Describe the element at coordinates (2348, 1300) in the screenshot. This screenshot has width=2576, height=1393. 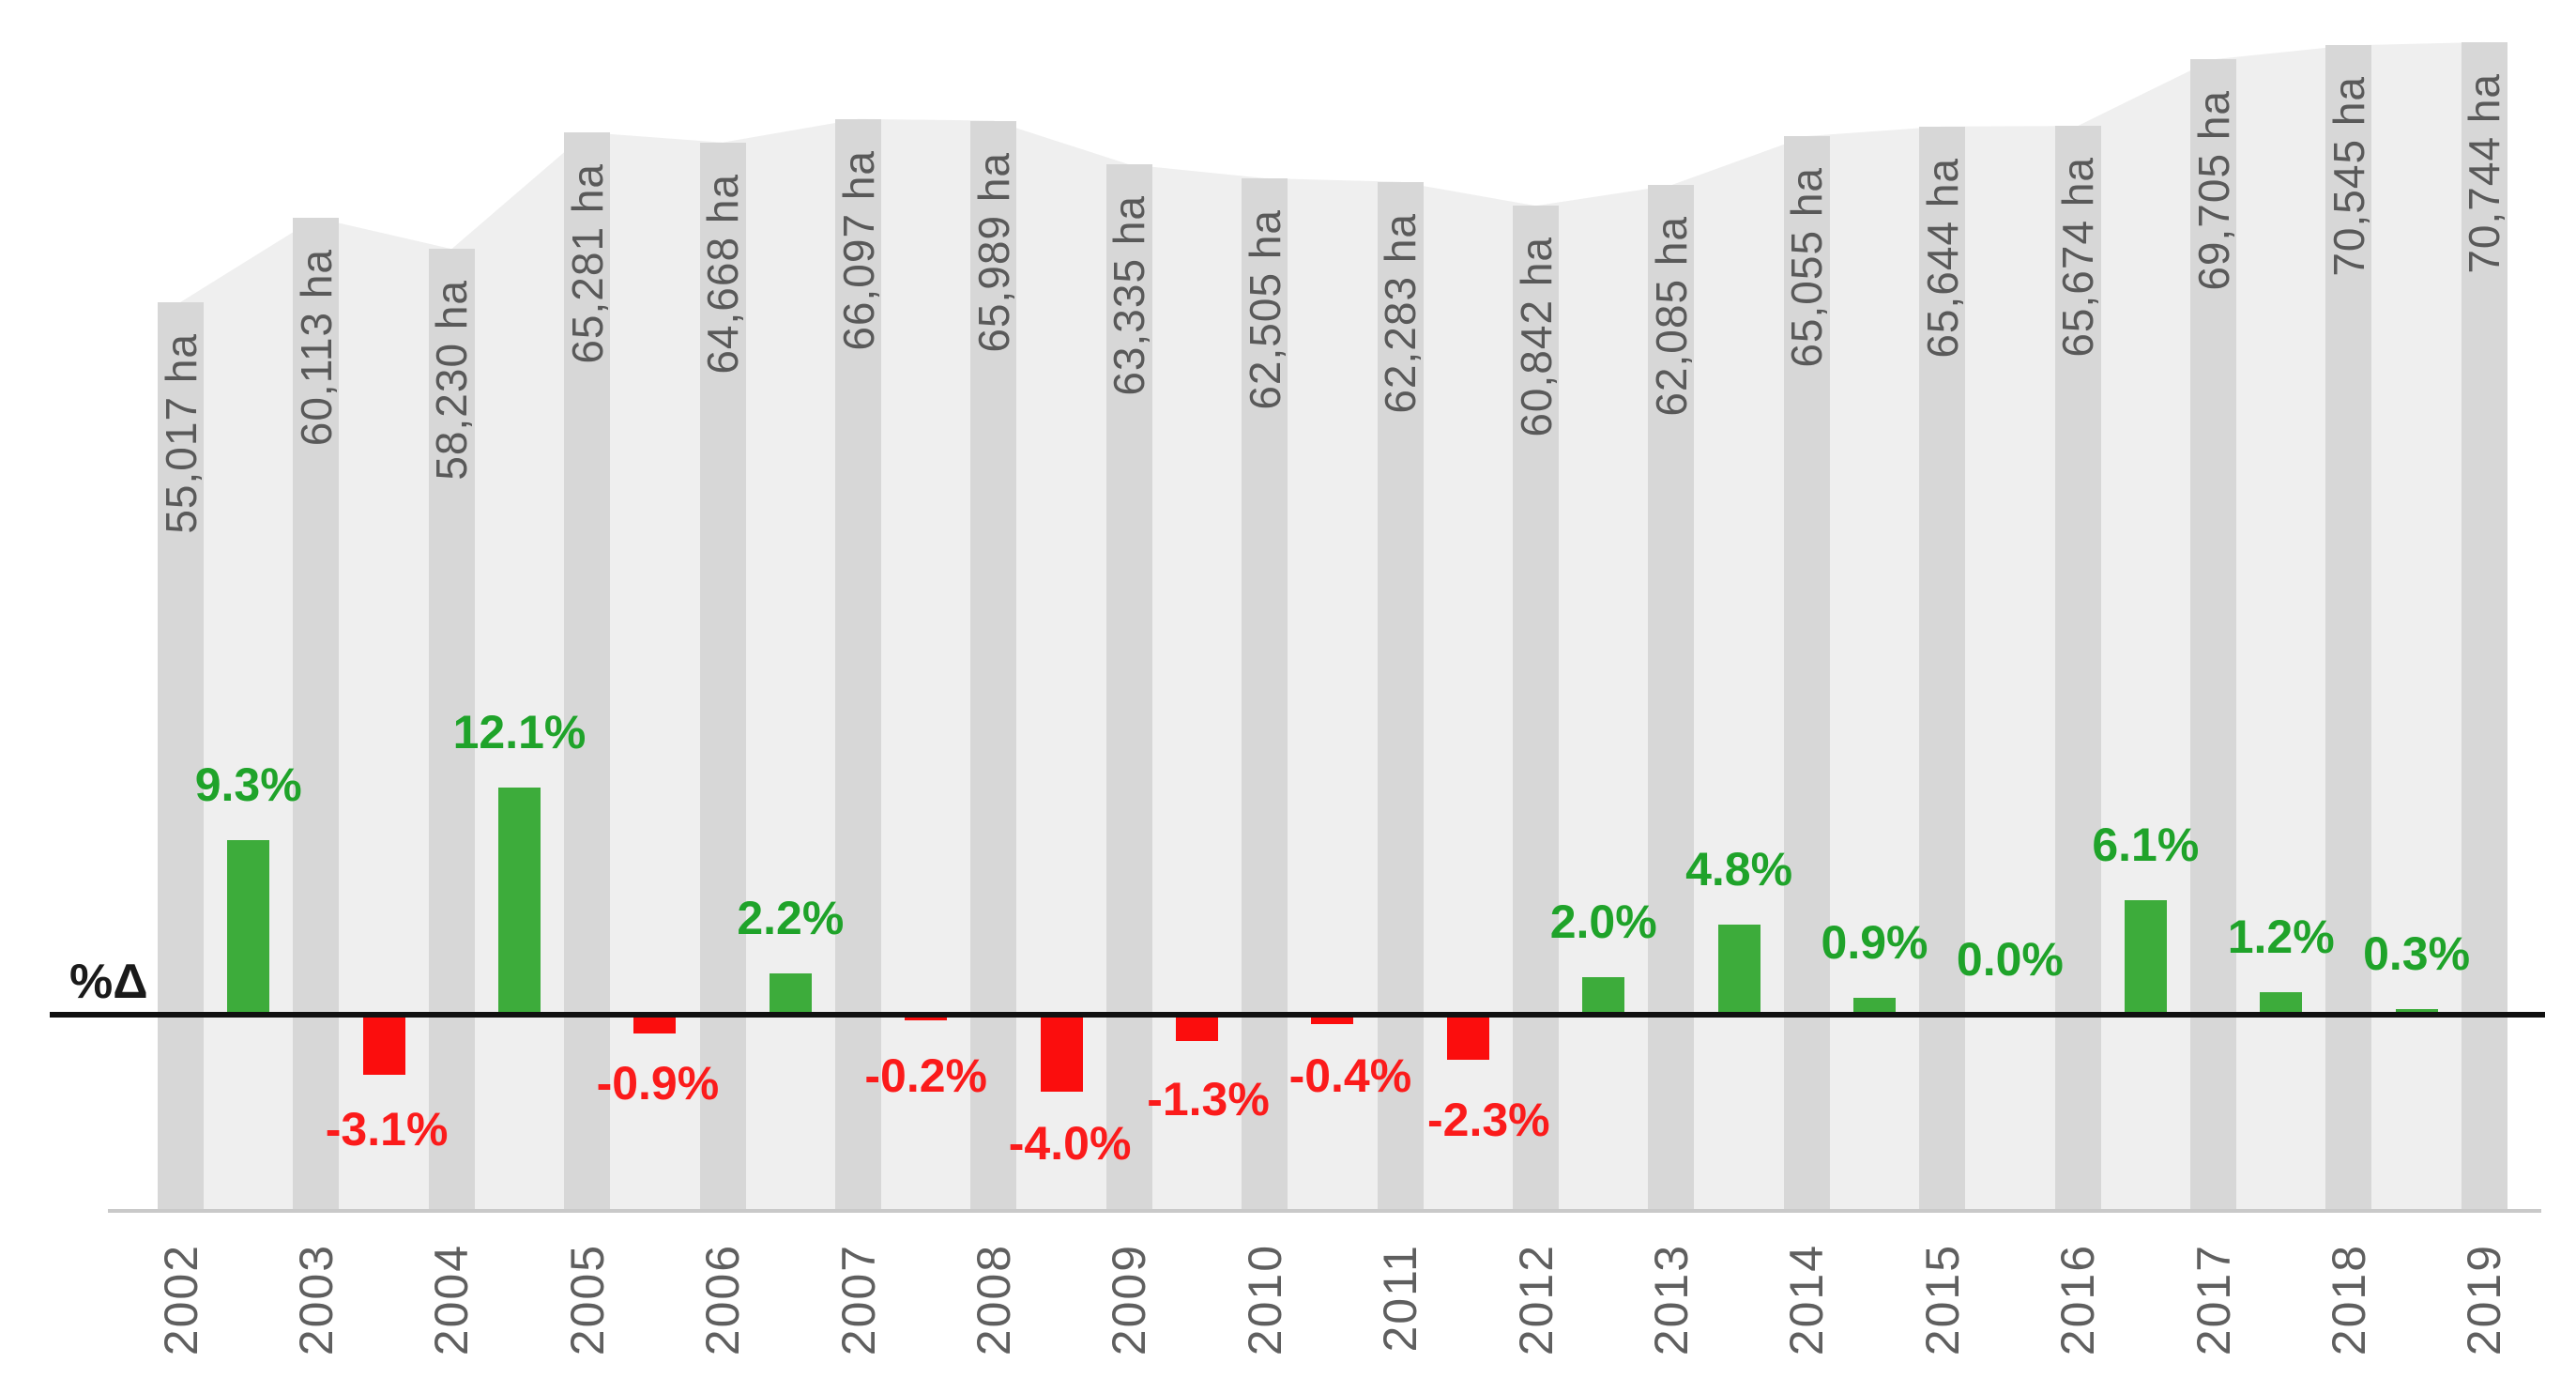
I see `year-tick-label: 2018` at that location.